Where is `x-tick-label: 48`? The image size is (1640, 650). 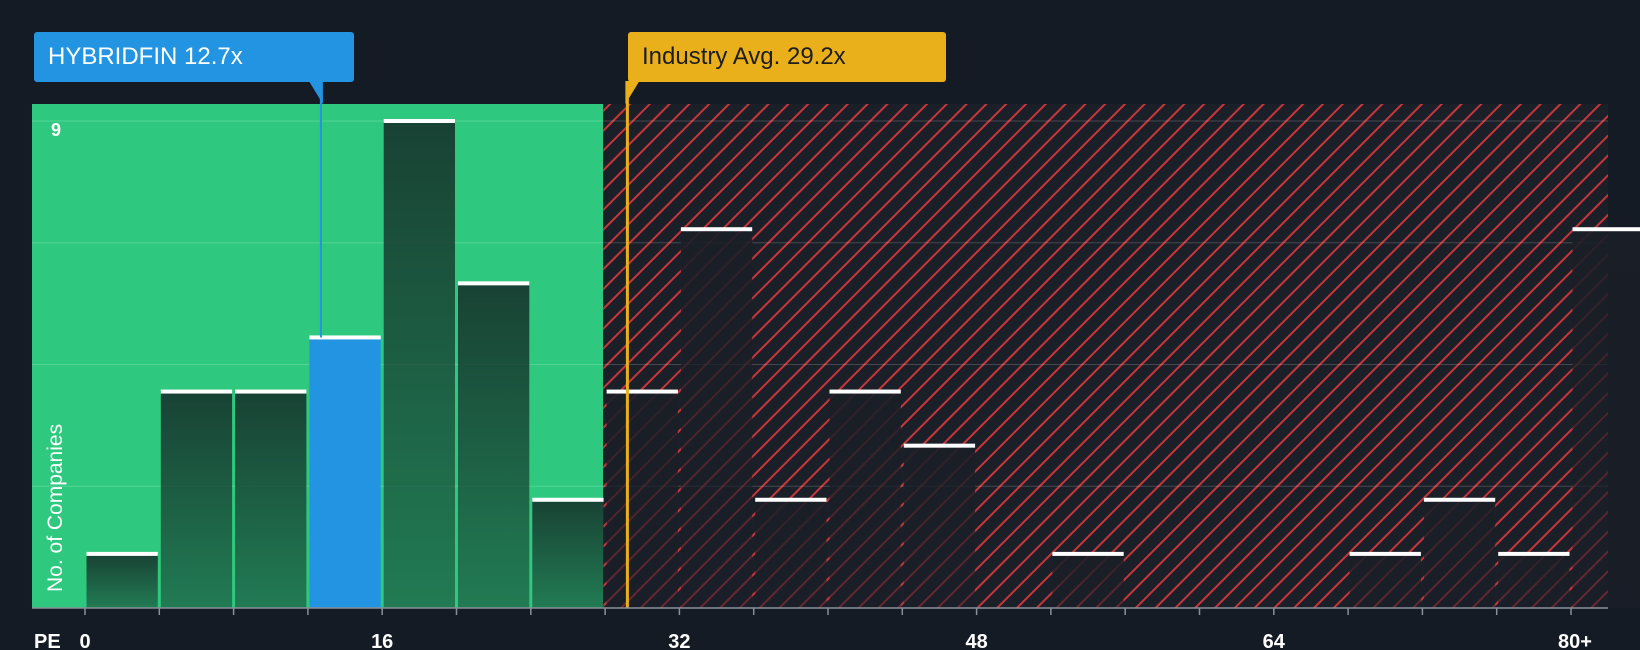
x-tick-label: 48 is located at coordinates (976, 640).